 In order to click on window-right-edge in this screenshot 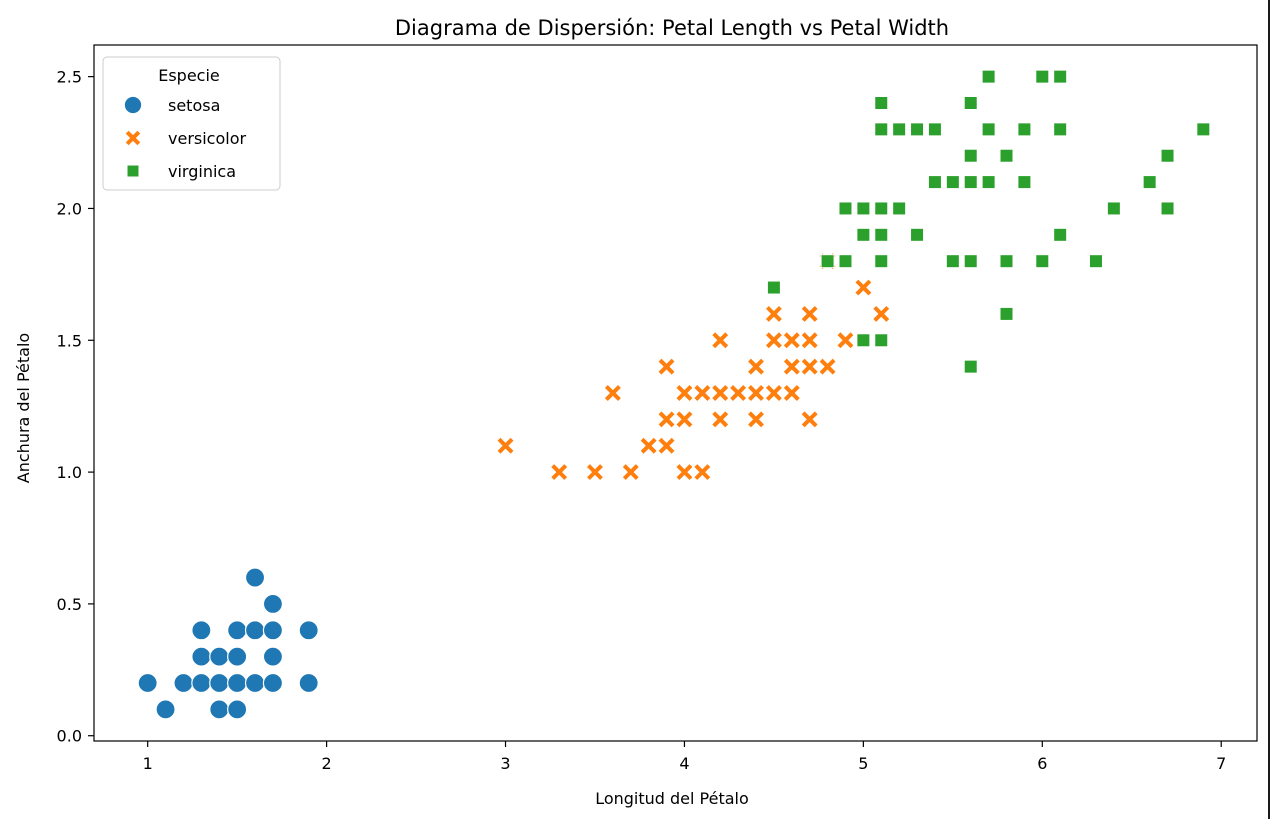, I will do `click(1269, 409)`.